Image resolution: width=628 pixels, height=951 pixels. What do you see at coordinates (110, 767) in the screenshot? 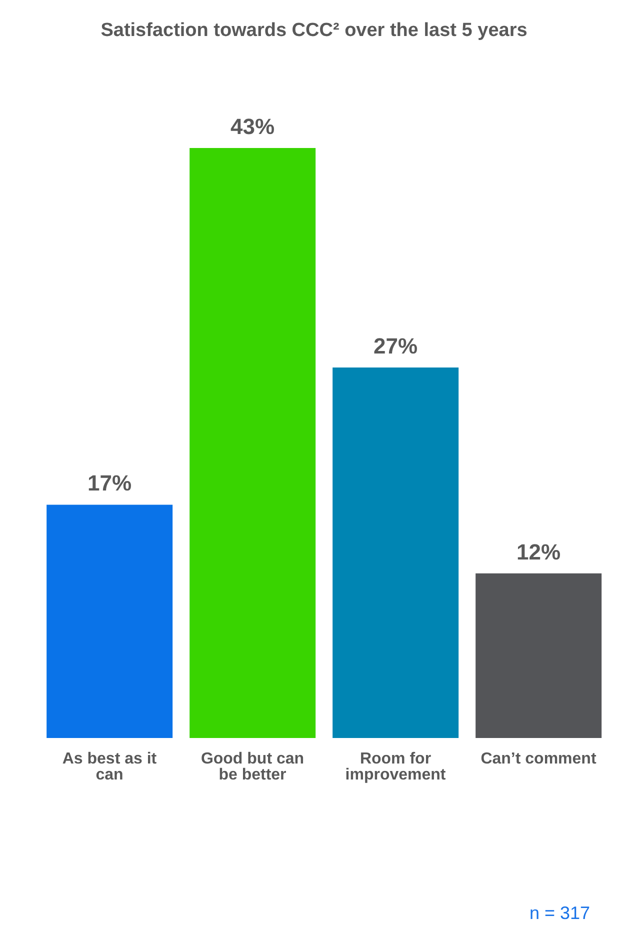
I see `x-tick-label: As best as it can` at bounding box center [110, 767].